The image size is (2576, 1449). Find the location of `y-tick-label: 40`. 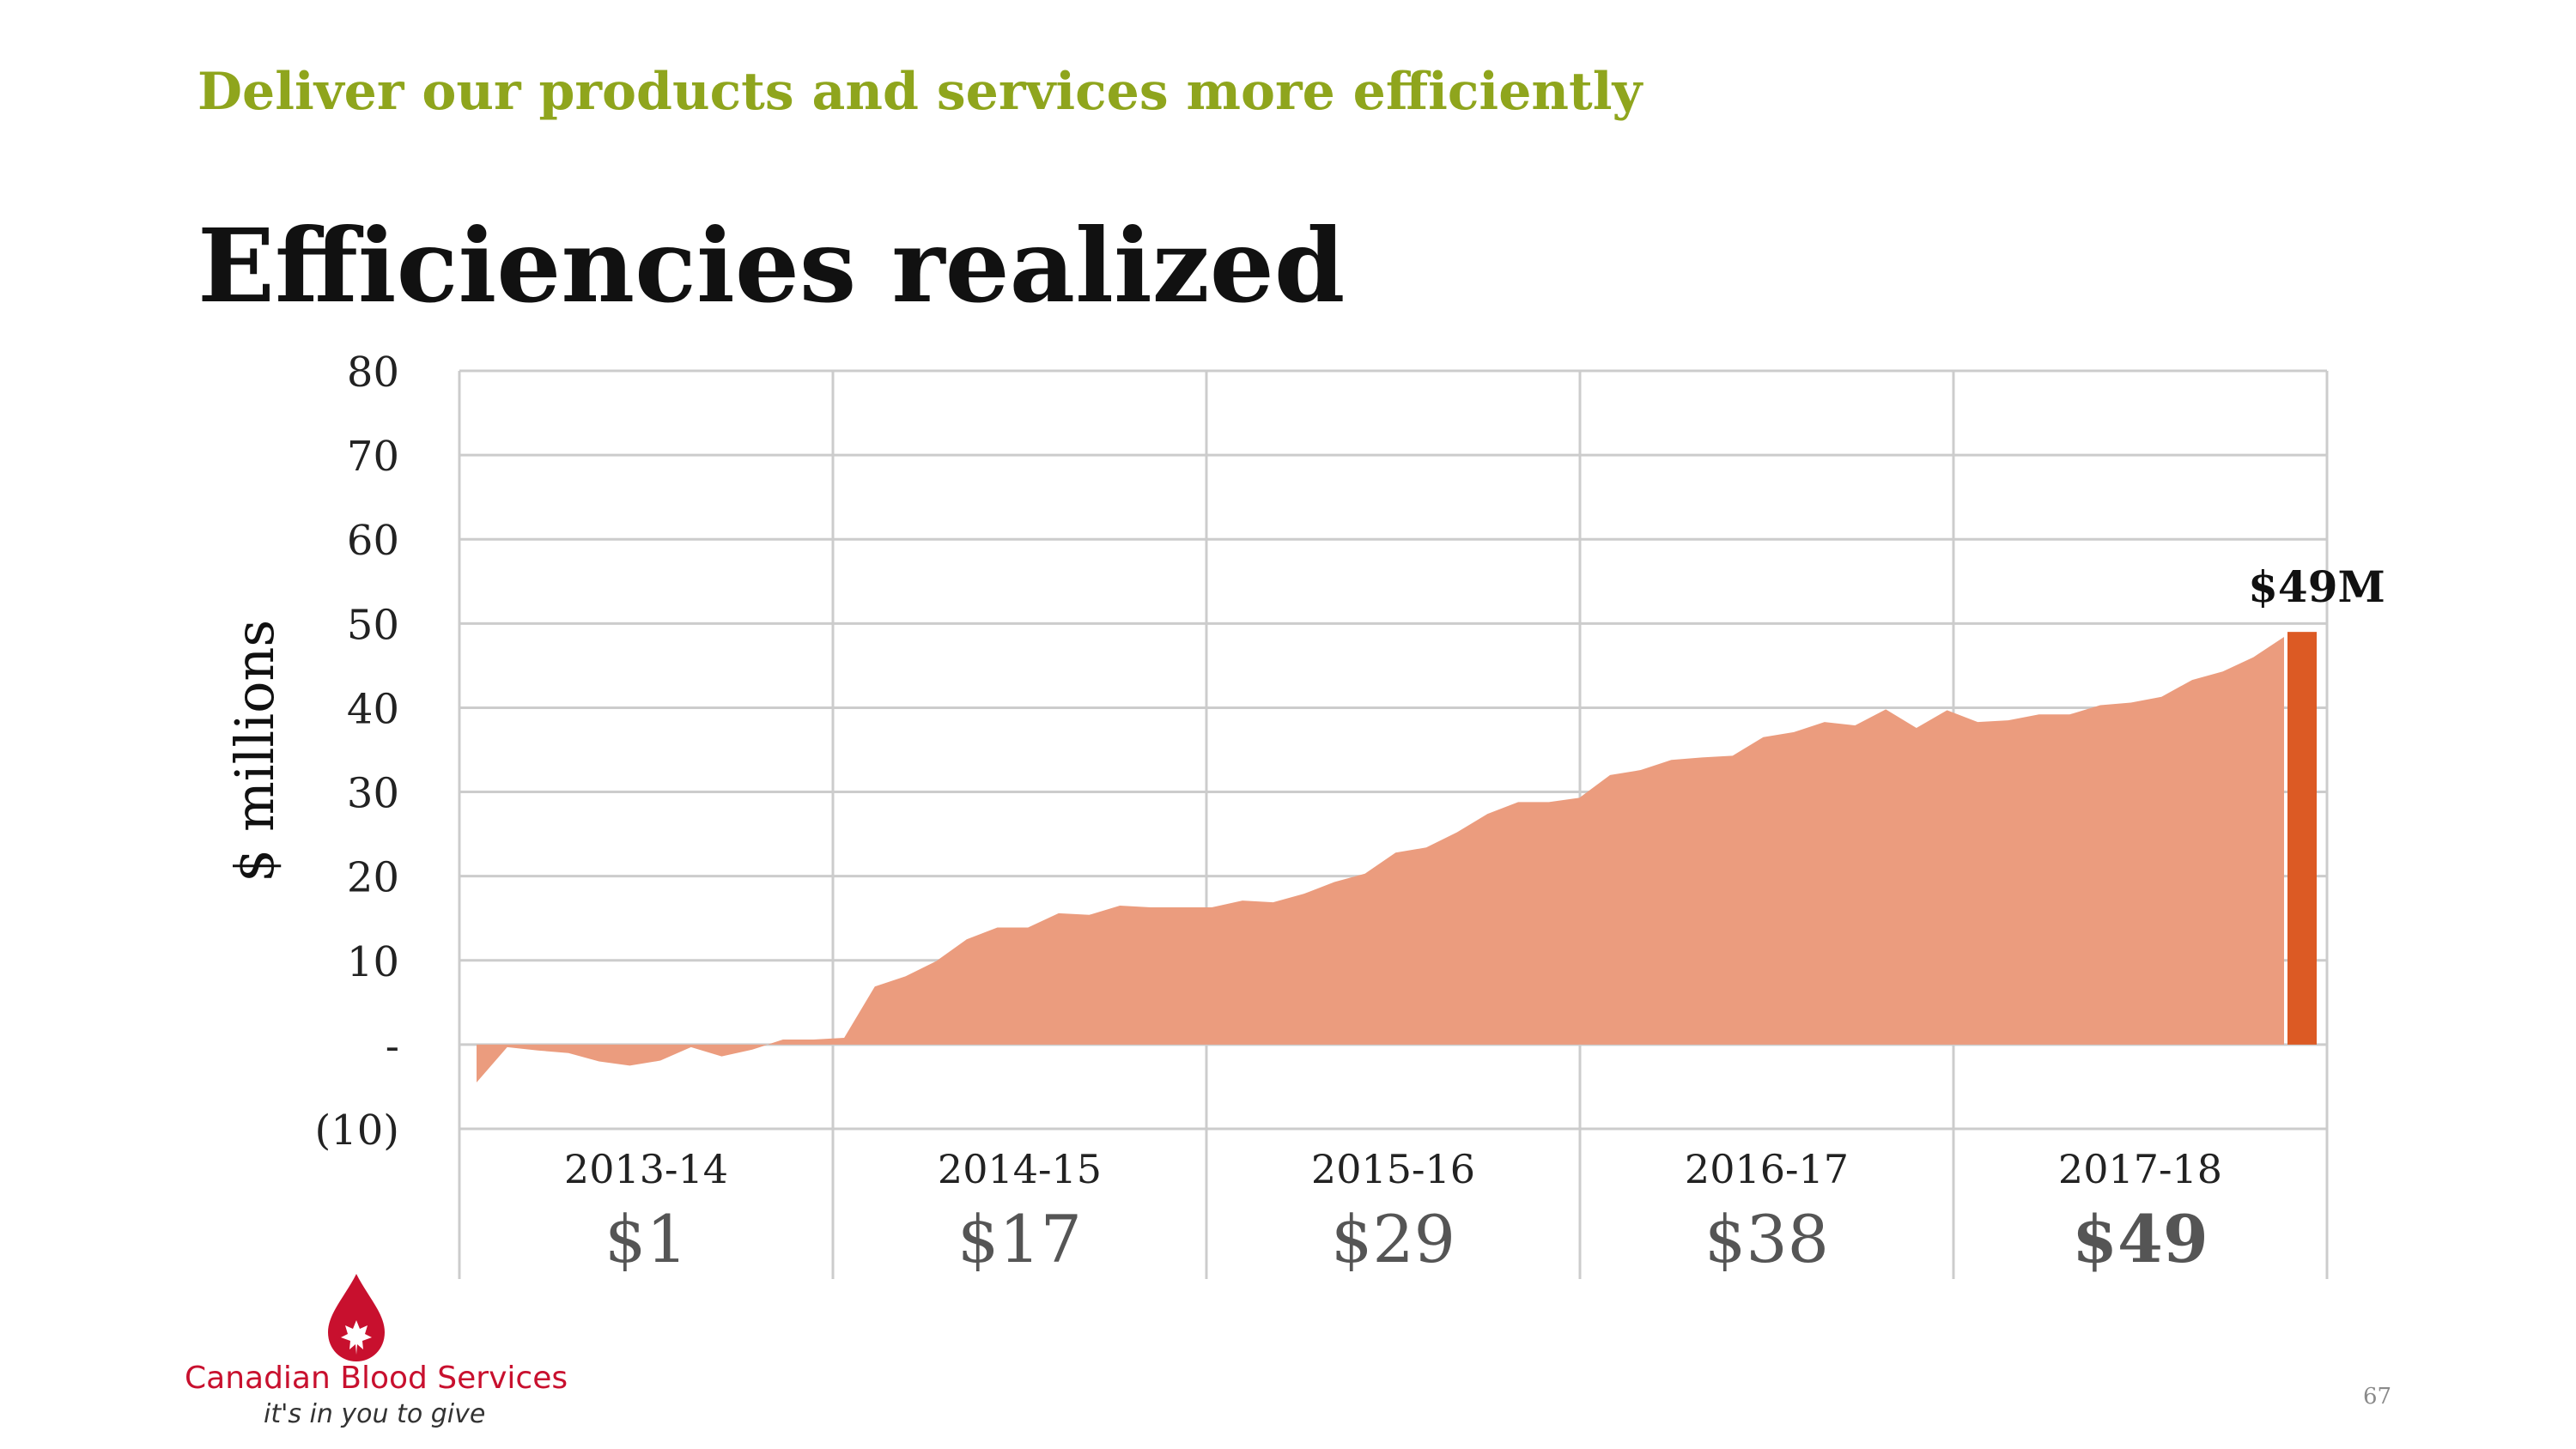

y-tick-label: 40 is located at coordinates (373, 709).